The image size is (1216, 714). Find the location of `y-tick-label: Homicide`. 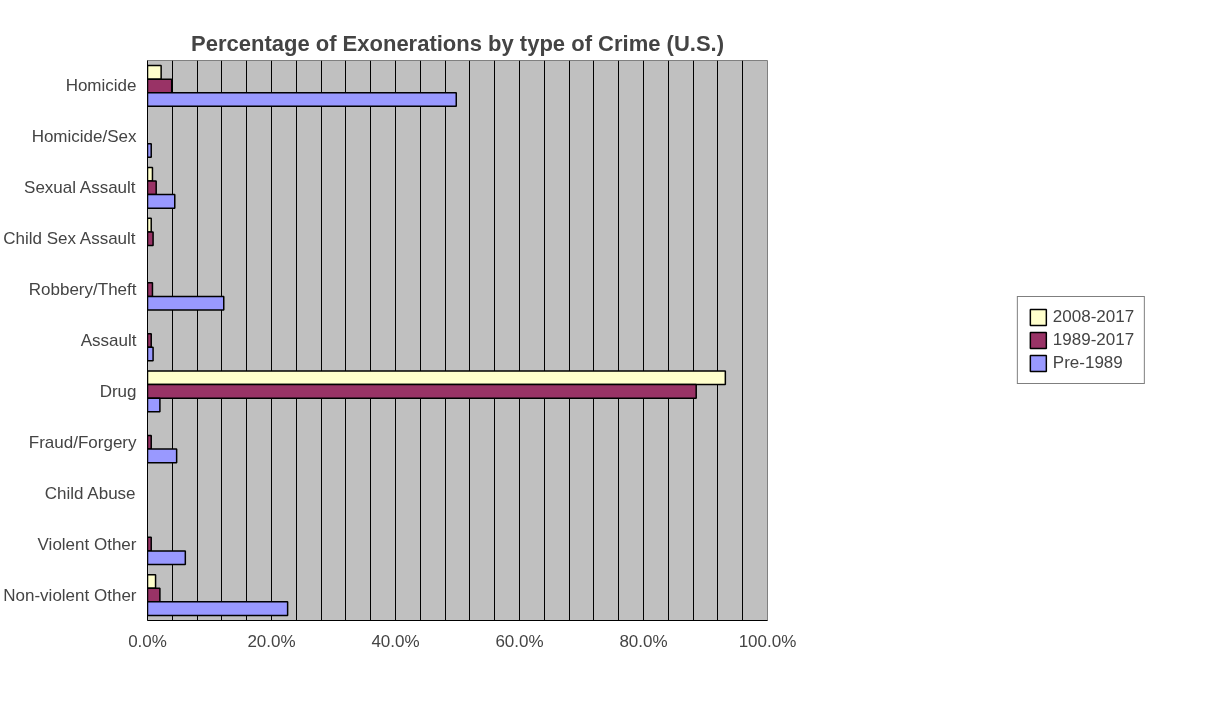

y-tick-label: Homicide is located at coordinates (101, 86).